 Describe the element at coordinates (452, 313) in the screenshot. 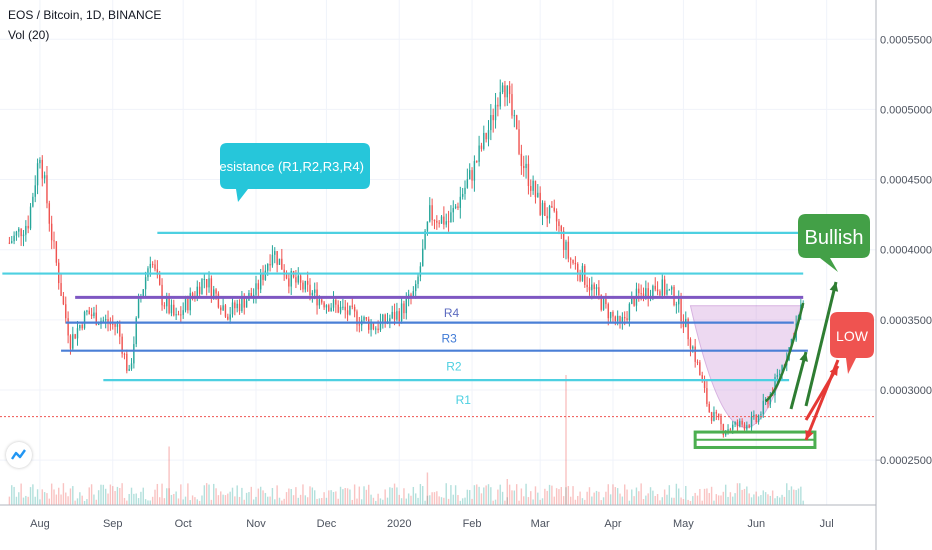

I see `resistance-label: R4` at that location.